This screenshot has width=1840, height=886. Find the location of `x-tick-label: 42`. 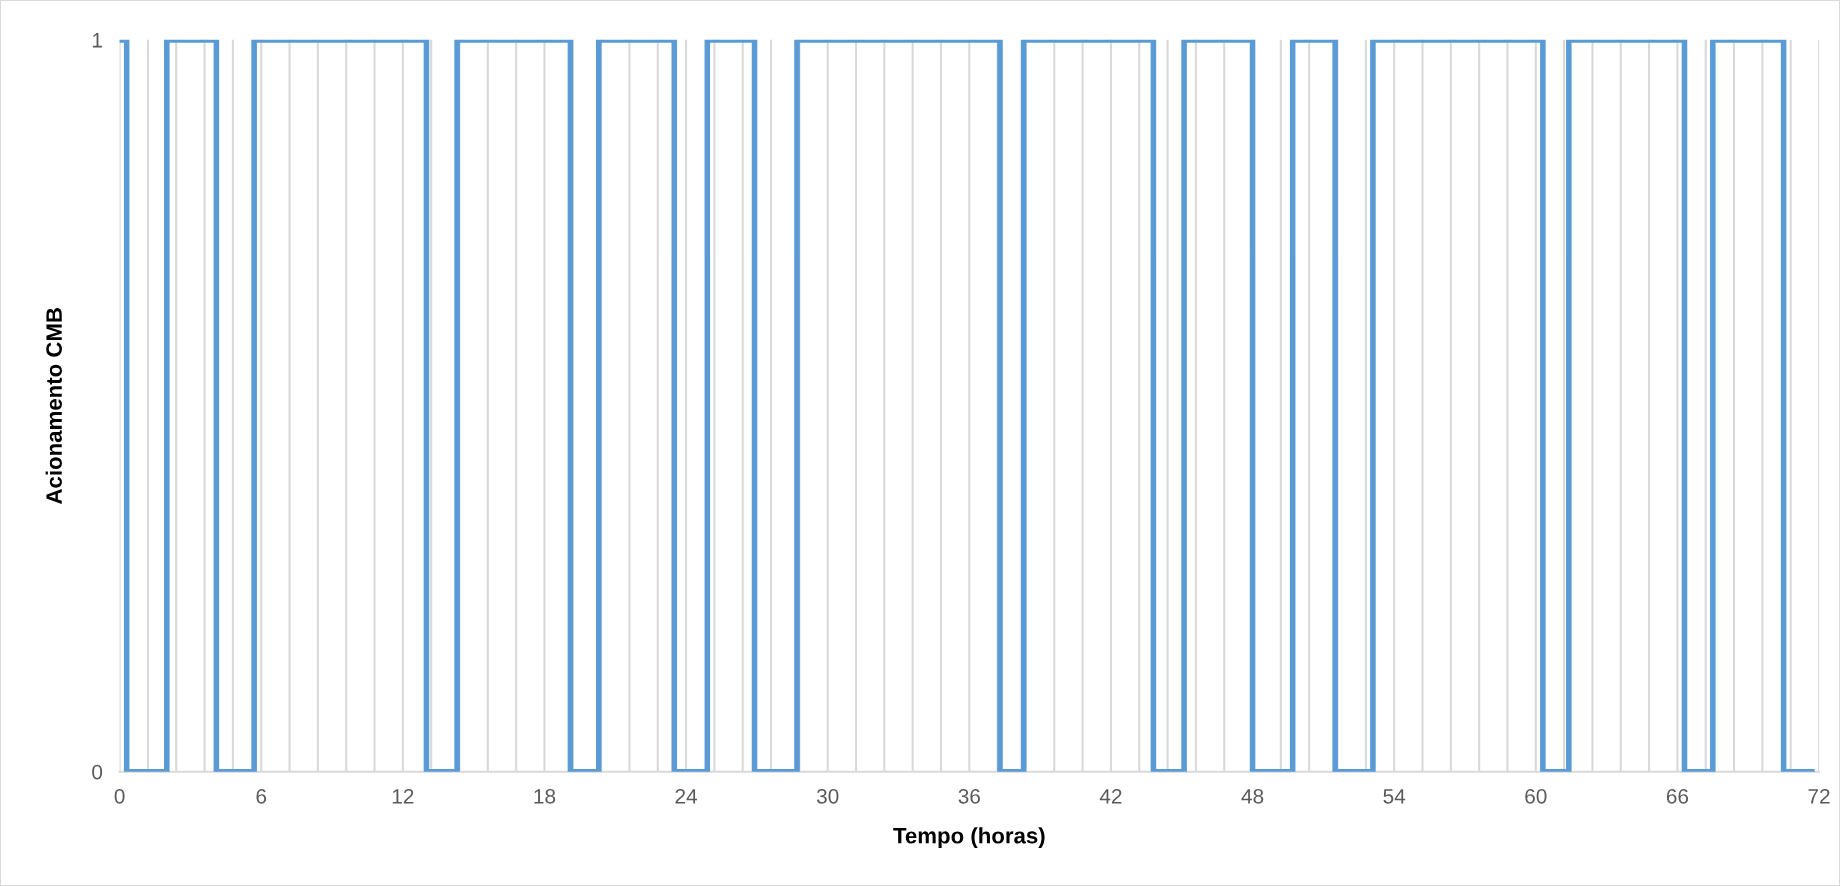

x-tick-label: 42 is located at coordinates (1110, 796).